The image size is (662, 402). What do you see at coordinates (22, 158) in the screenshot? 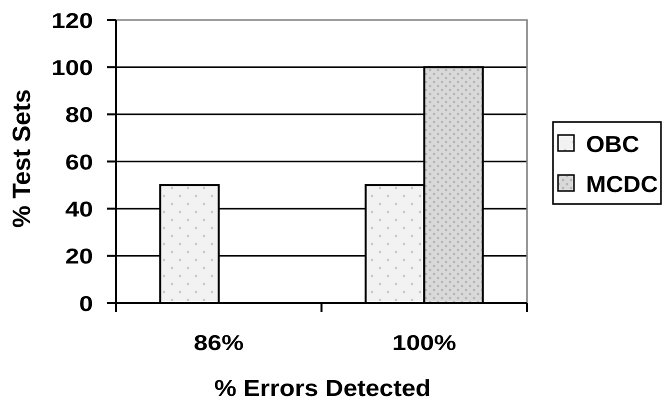
I see `y-axis-title: % Test Sets` at bounding box center [22, 158].